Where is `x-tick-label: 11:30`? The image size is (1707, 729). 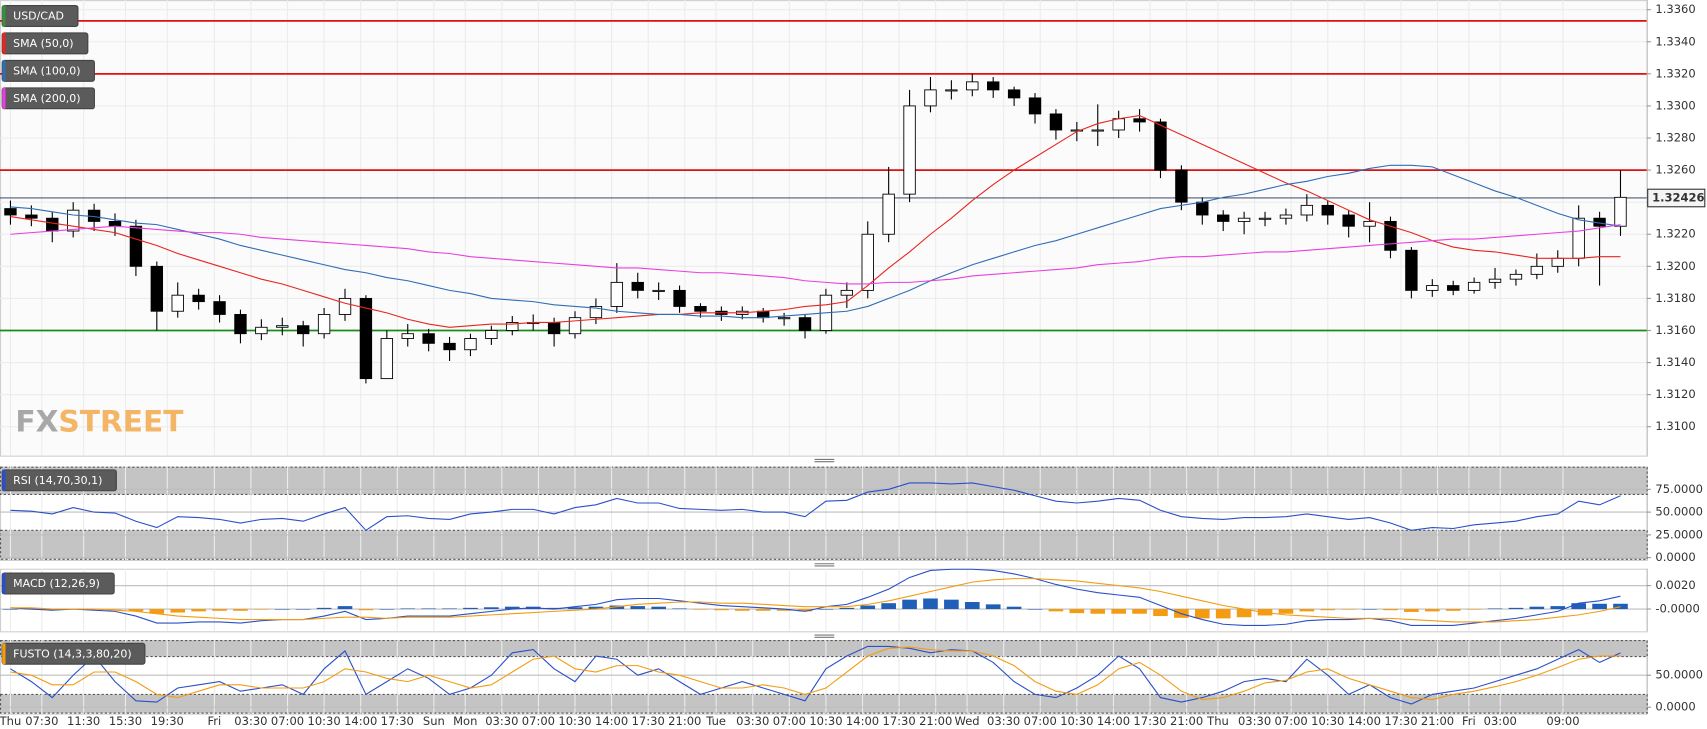
x-tick-label: 11:30 is located at coordinates (83, 721).